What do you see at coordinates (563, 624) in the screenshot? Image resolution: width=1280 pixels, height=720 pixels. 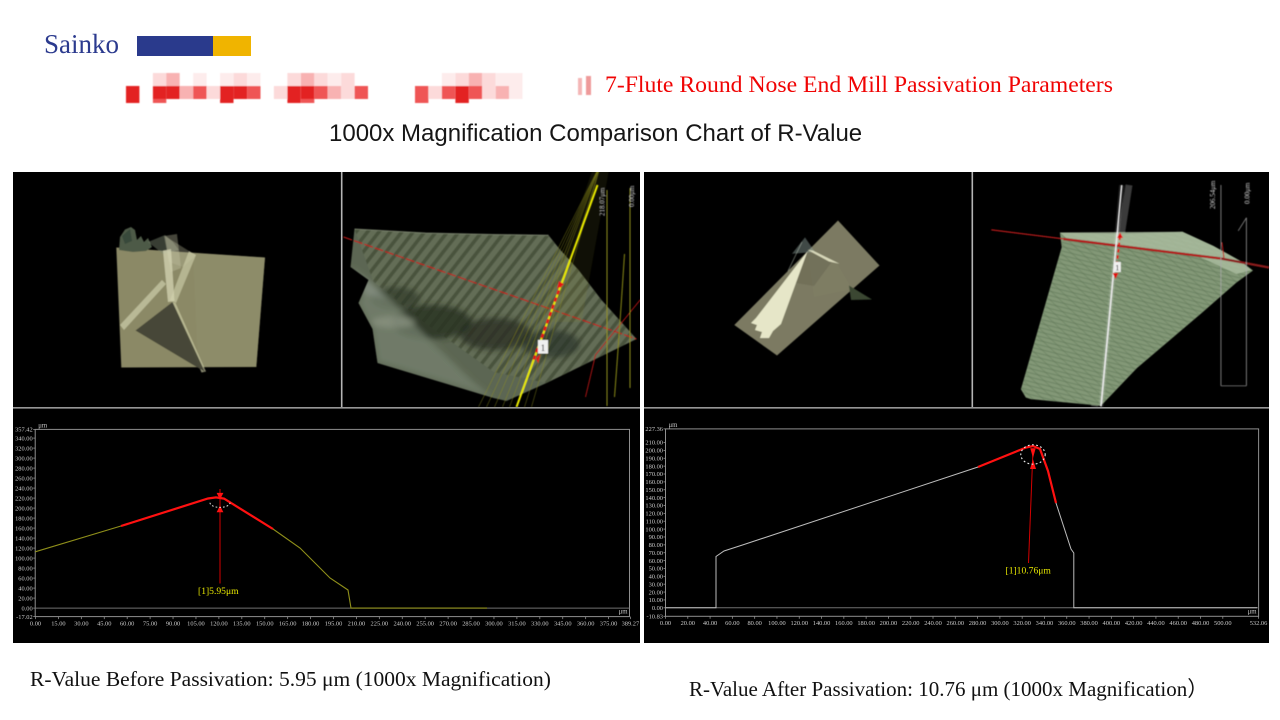 I see `svg-text: 345.00` at bounding box center [563, 624].